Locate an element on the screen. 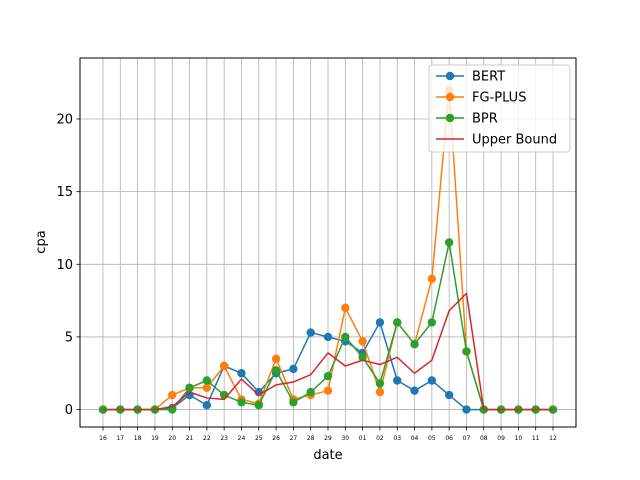 The width and height of the screenshot is (640, 480). x-tick-label: 17 is located at coordinates (120, 438).